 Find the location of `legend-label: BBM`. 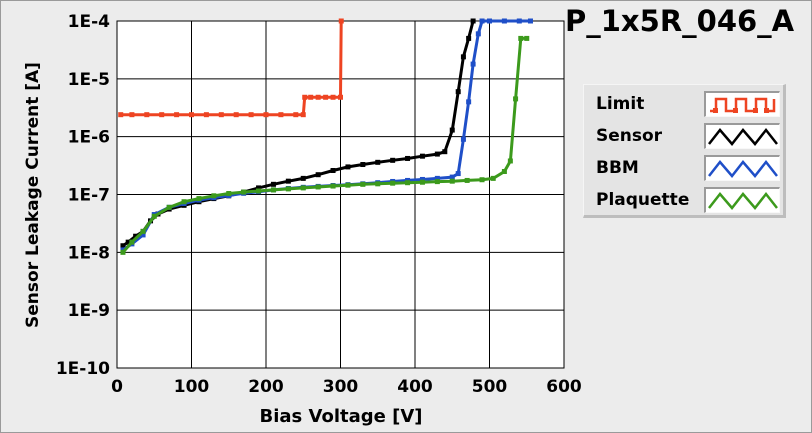

legend-label: BBM is located at coordinates (617, 168).